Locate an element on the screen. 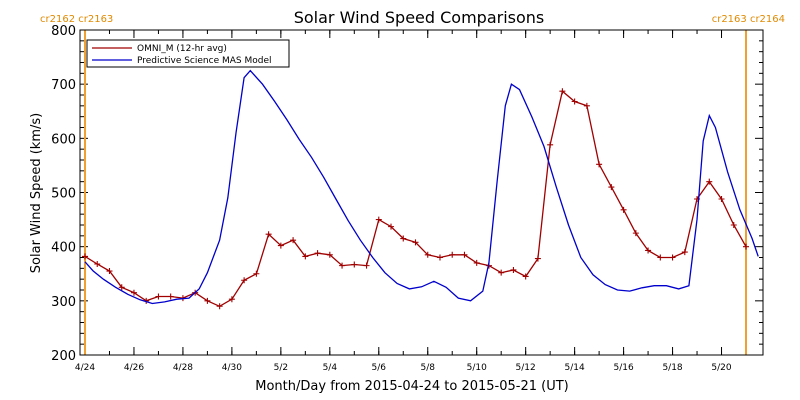 The width and height of the screenshot is (800, 400). y-tick-label: 400 is located at coordinates (63, 248).